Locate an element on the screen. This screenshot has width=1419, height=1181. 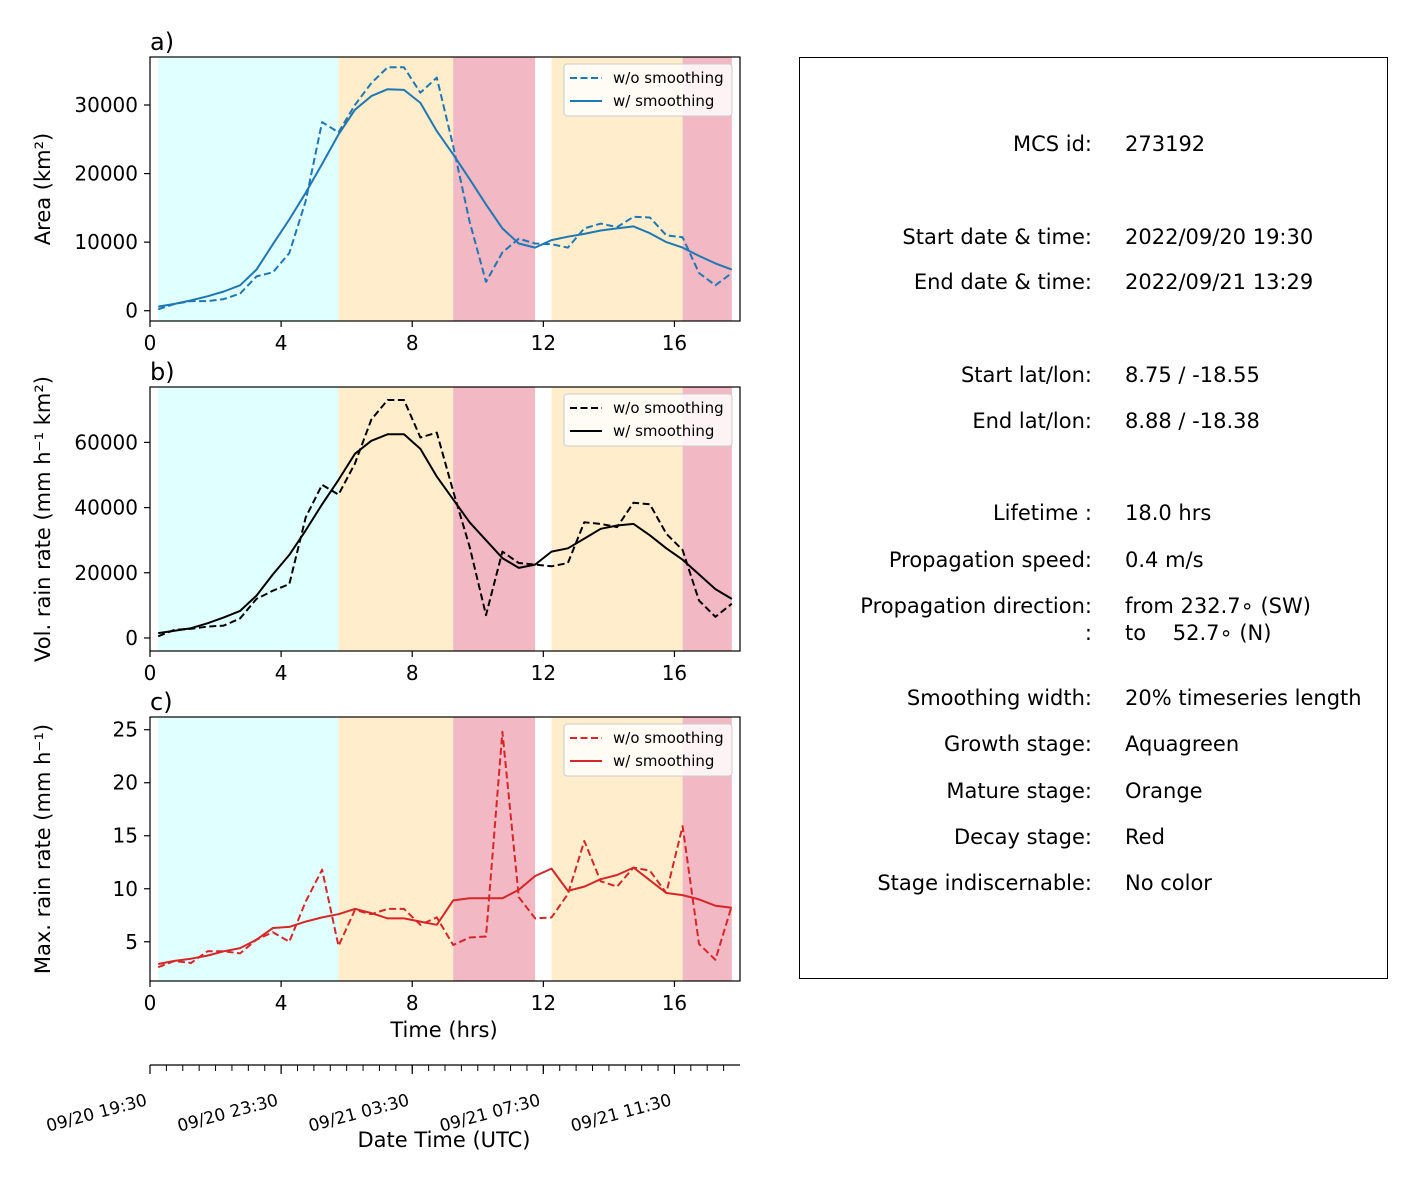
panel-label: c) is located at coordinates (161, 702).